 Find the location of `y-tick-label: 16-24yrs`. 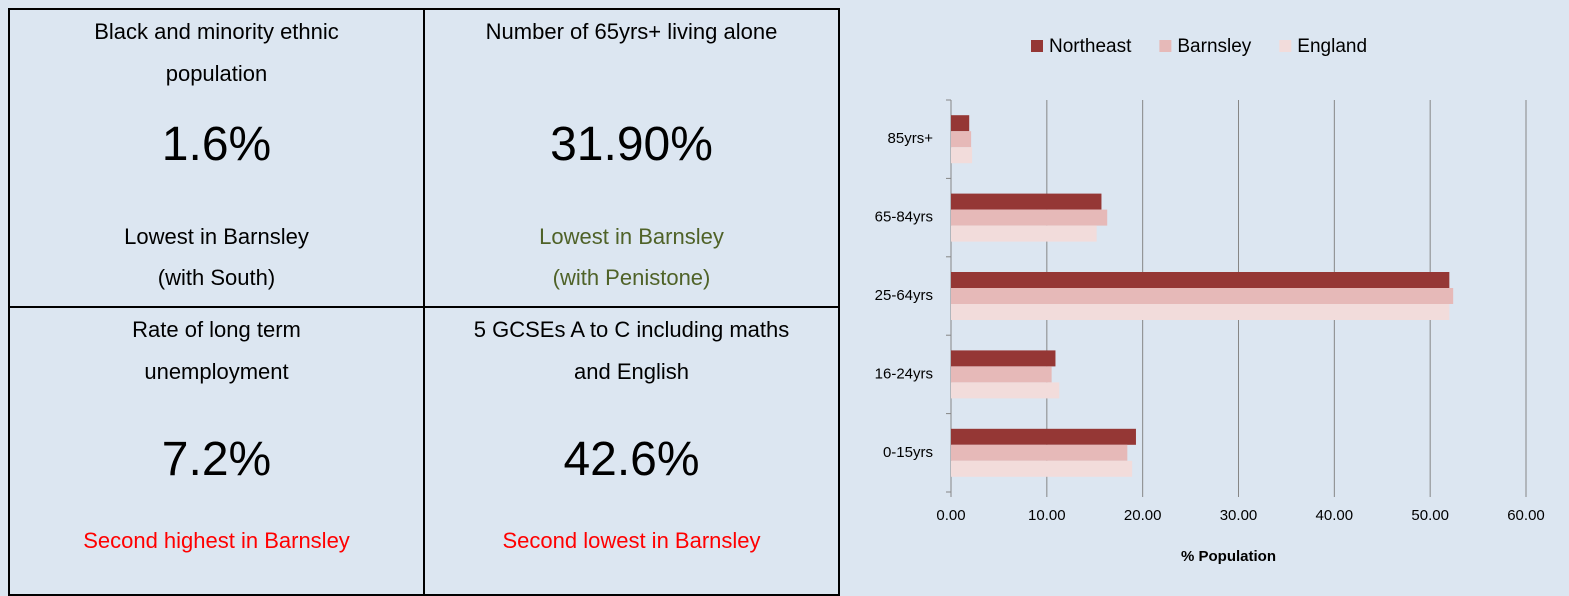

y-tick-label: 16-24yrs is located at coordinates (904, 373).